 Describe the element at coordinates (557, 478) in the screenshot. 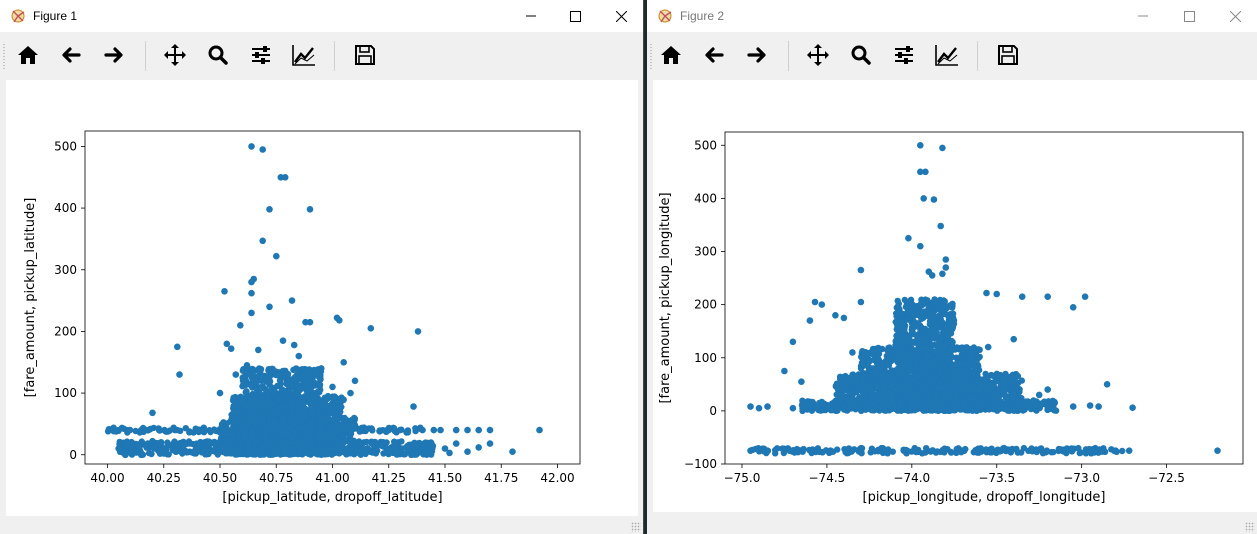

I see `x-tick-label: 42.00` at that location.